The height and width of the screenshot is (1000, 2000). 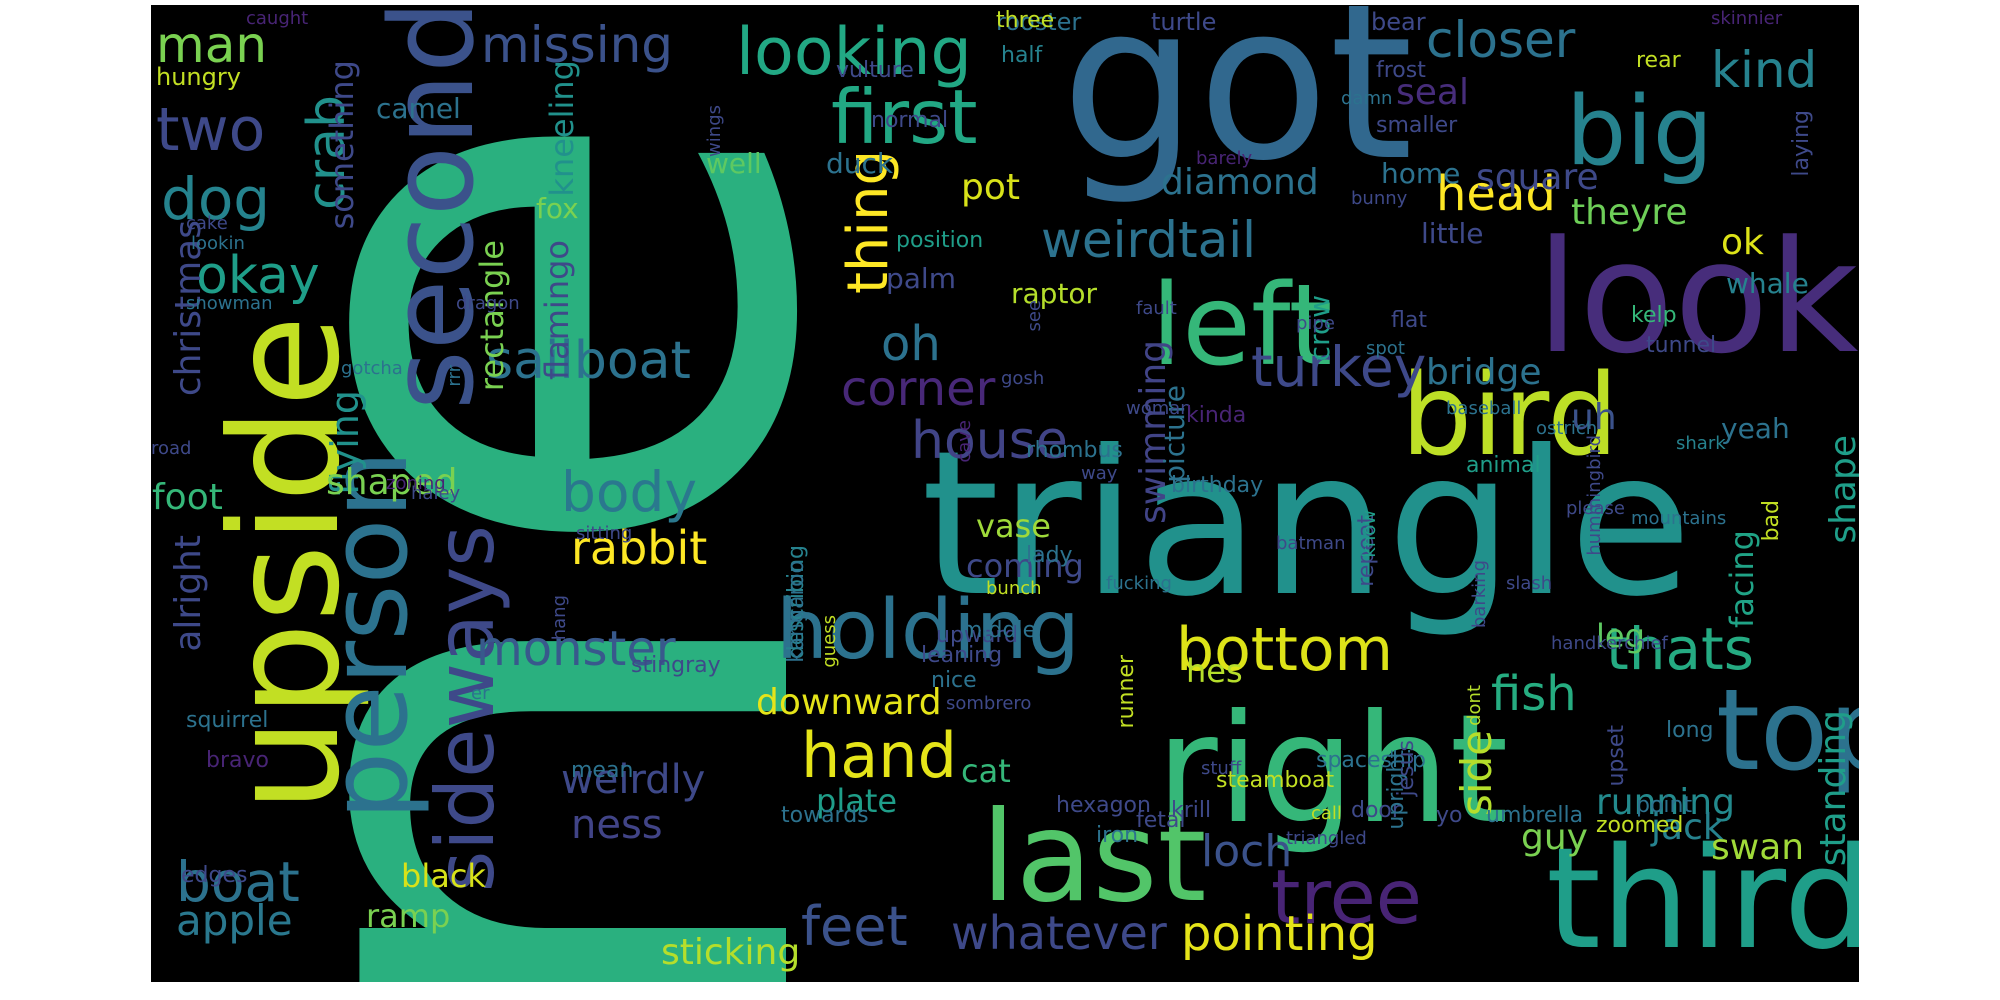 I want to click on word-thats: thats, so click(x=1680, y=649).